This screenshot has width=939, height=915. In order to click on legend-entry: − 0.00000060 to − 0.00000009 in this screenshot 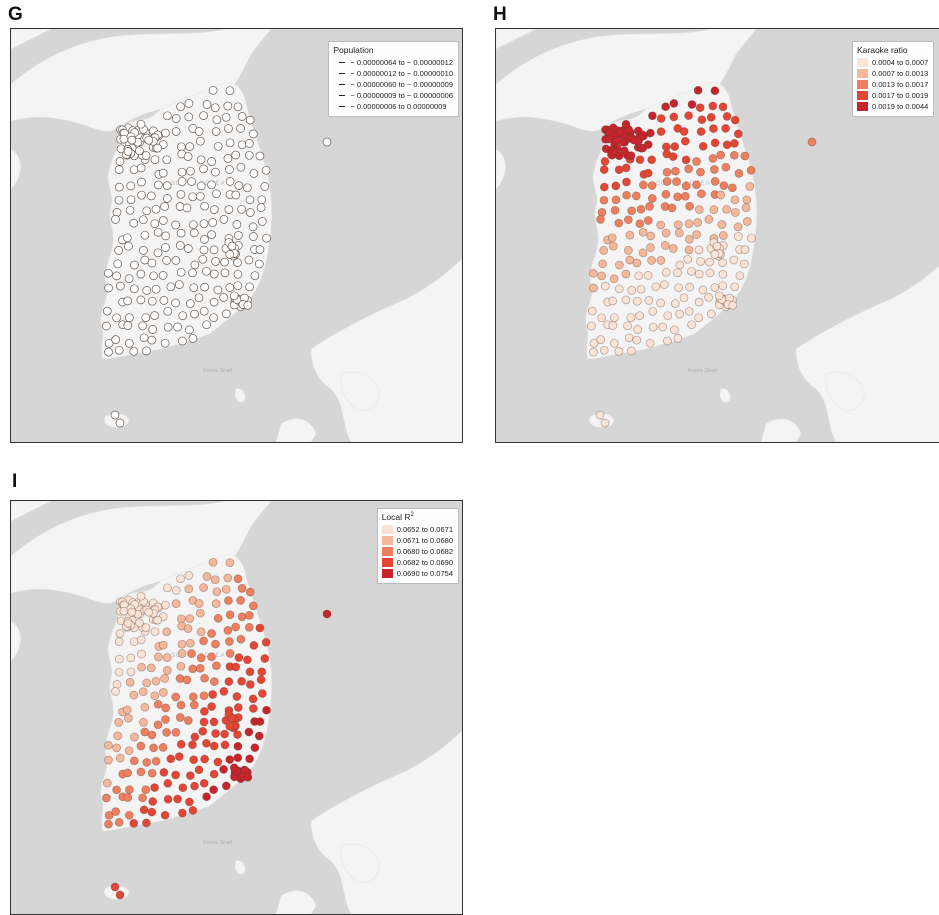, I will do `click(393, 84)`.